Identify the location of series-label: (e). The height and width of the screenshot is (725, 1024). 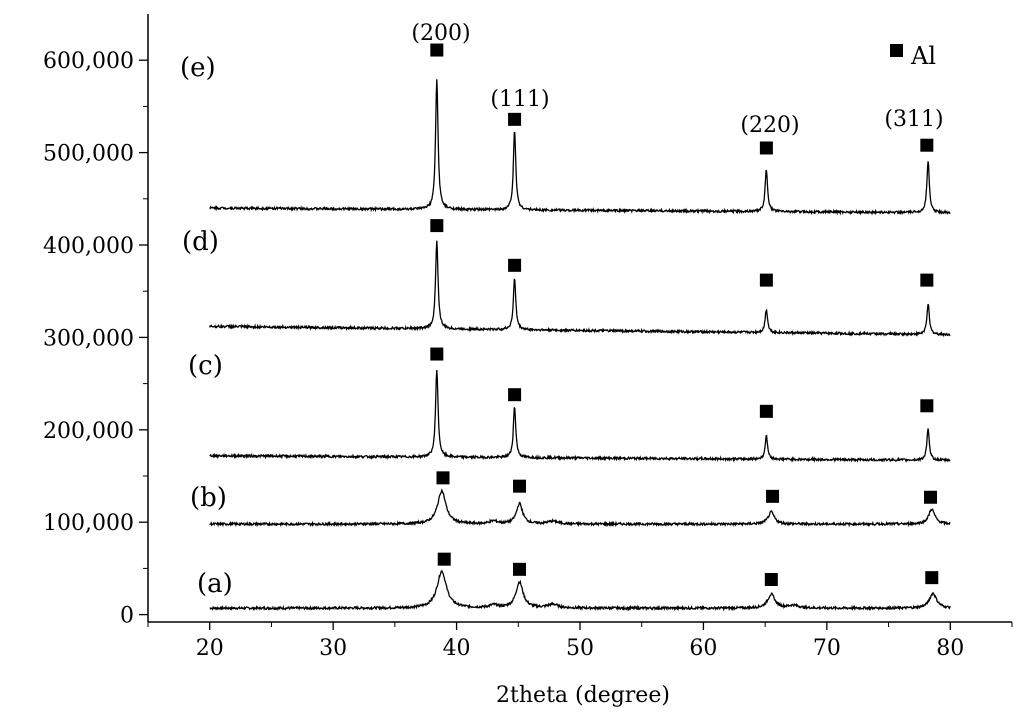
(198, 68).